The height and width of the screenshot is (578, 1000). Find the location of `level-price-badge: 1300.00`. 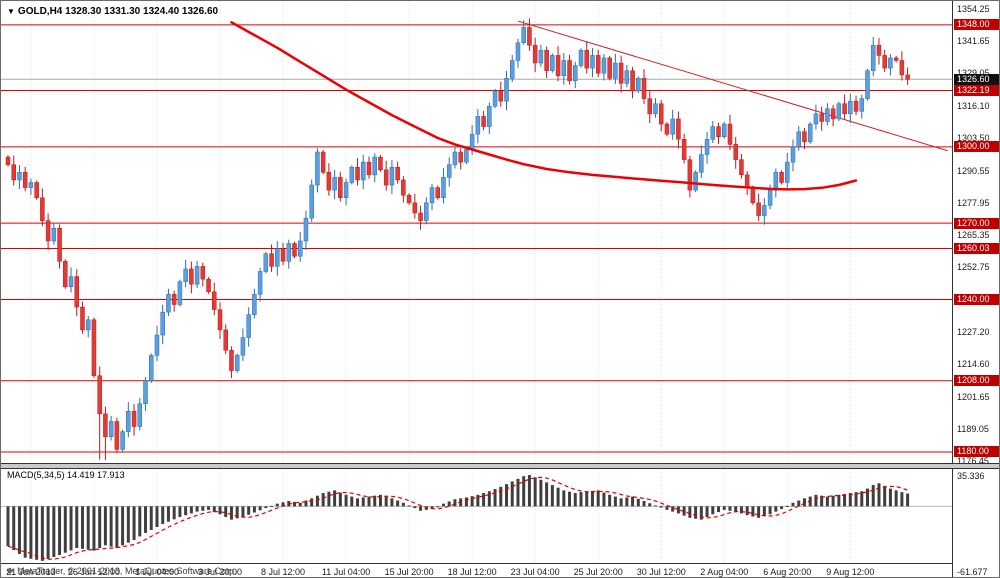

level-price-badge: 1300.00 is located at coordinates (976, 147).